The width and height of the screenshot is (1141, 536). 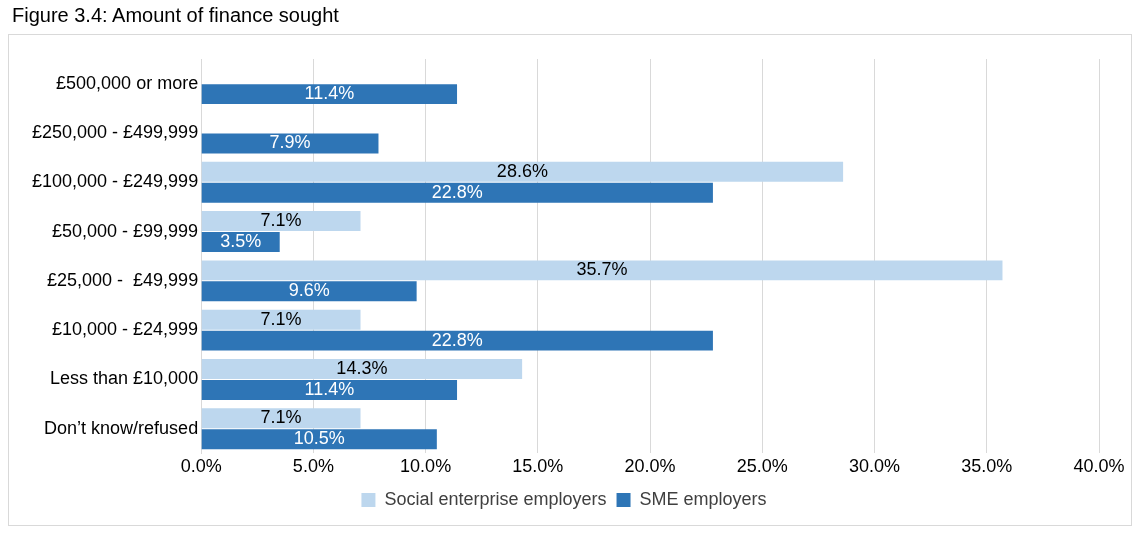 I want to click on x-tick-label: 15.0%, so click(x=538, y=466).